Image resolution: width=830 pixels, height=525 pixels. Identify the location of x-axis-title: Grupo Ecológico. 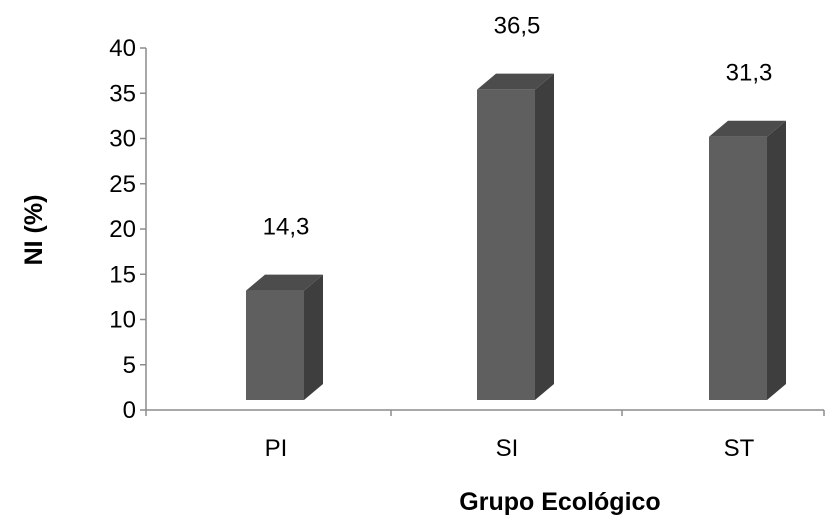
(559, 502).